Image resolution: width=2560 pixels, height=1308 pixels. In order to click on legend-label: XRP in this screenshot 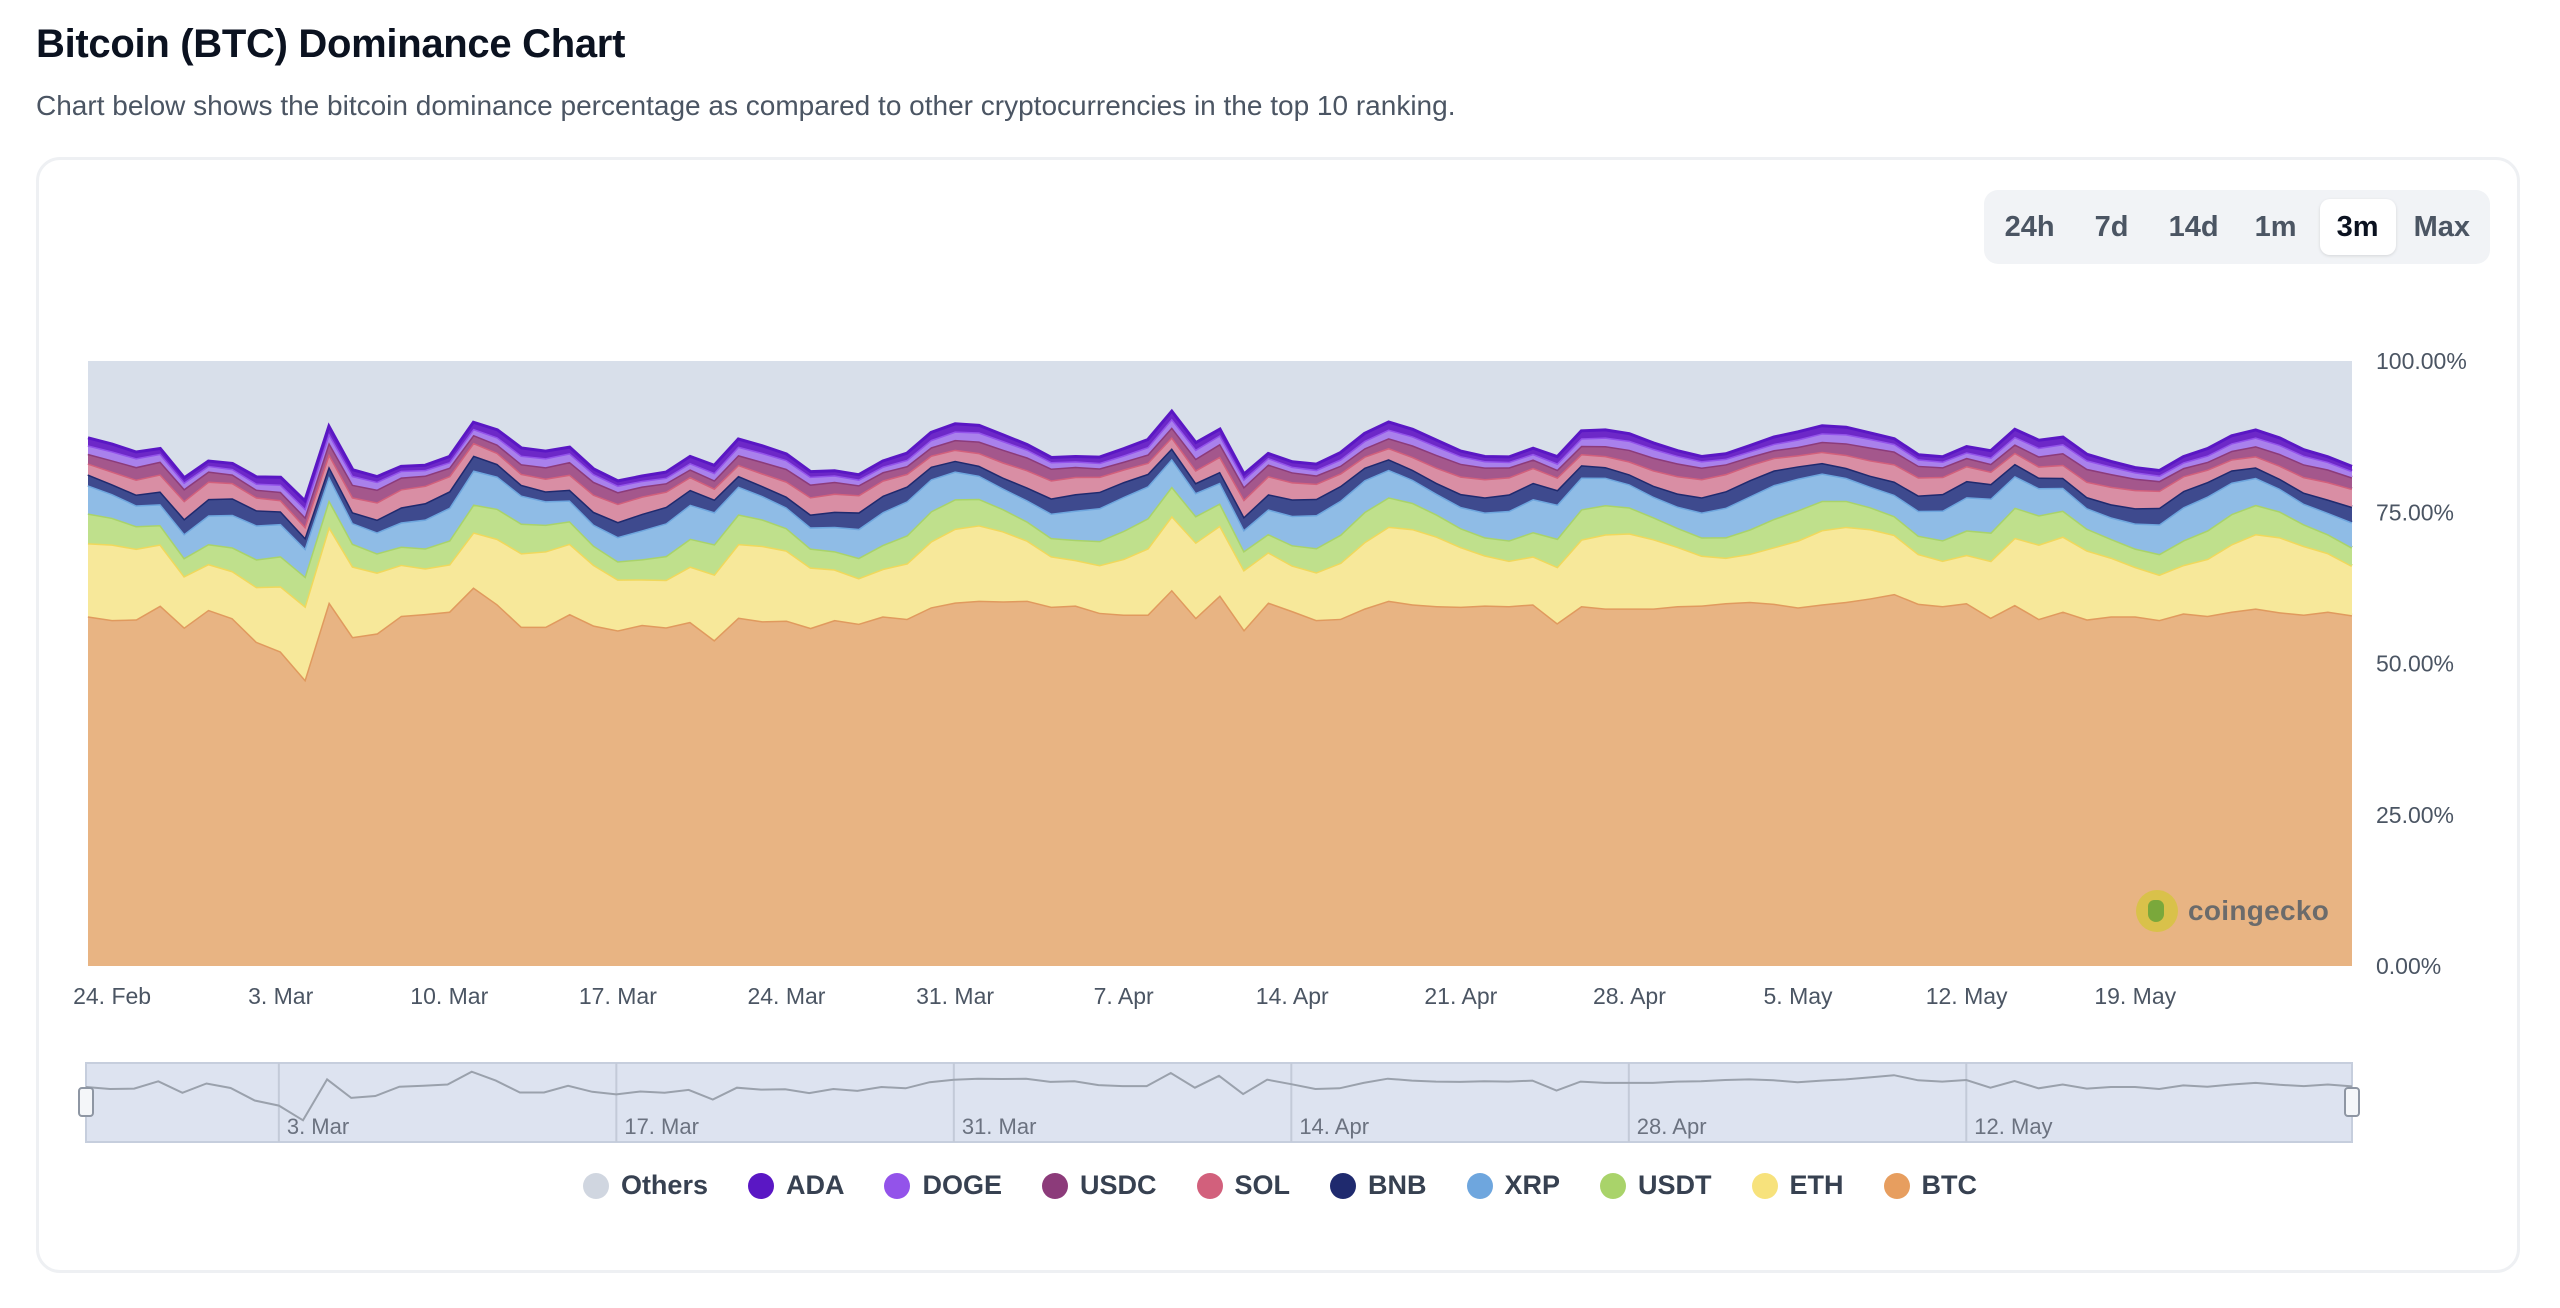, I will do `click(1532, 1185)`.